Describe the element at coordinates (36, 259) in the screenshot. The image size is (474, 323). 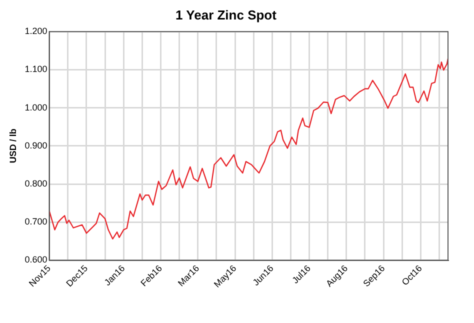
I see `y-tick-label: 0.600` at that location.